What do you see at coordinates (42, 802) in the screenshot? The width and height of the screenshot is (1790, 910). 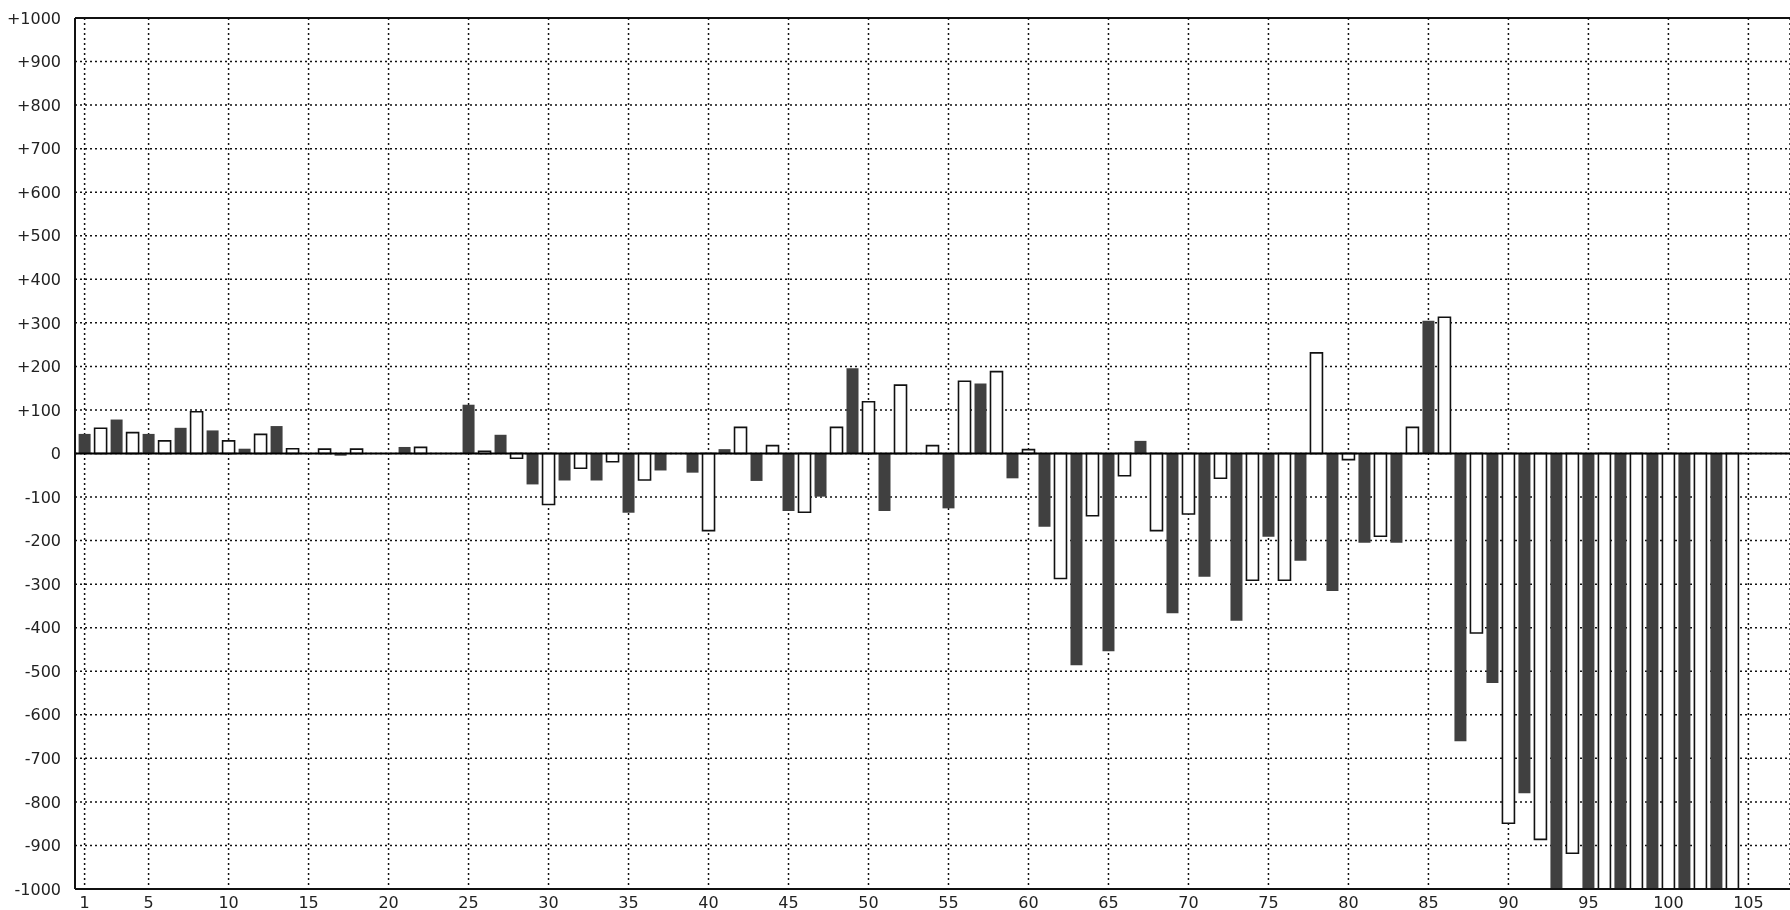 I see `y-tick-label: -800` at bounding box center [42, 802].